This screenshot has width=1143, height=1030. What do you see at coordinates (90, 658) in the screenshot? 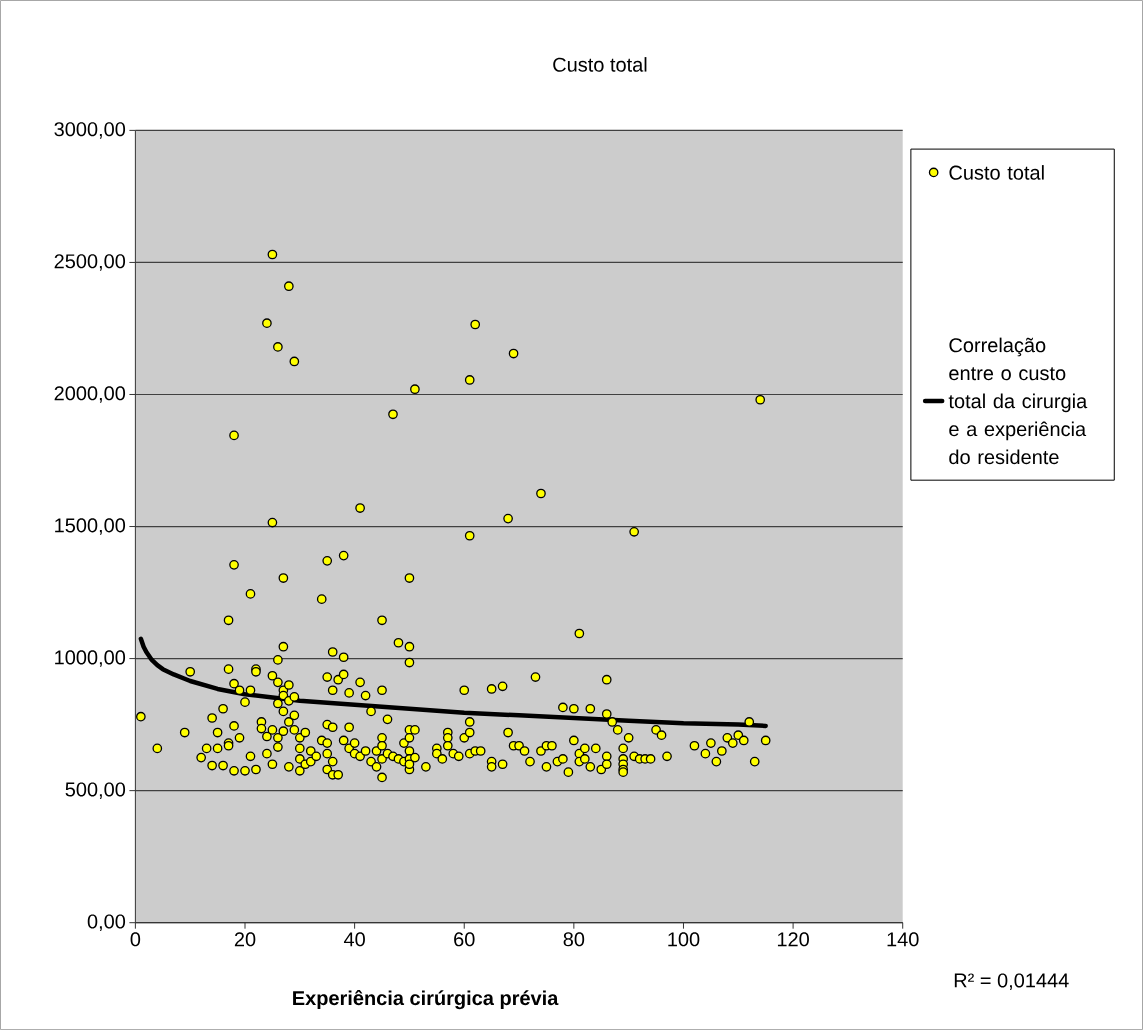
I see `y-tick-label: 1000,00` at bounding box center [90, 658].